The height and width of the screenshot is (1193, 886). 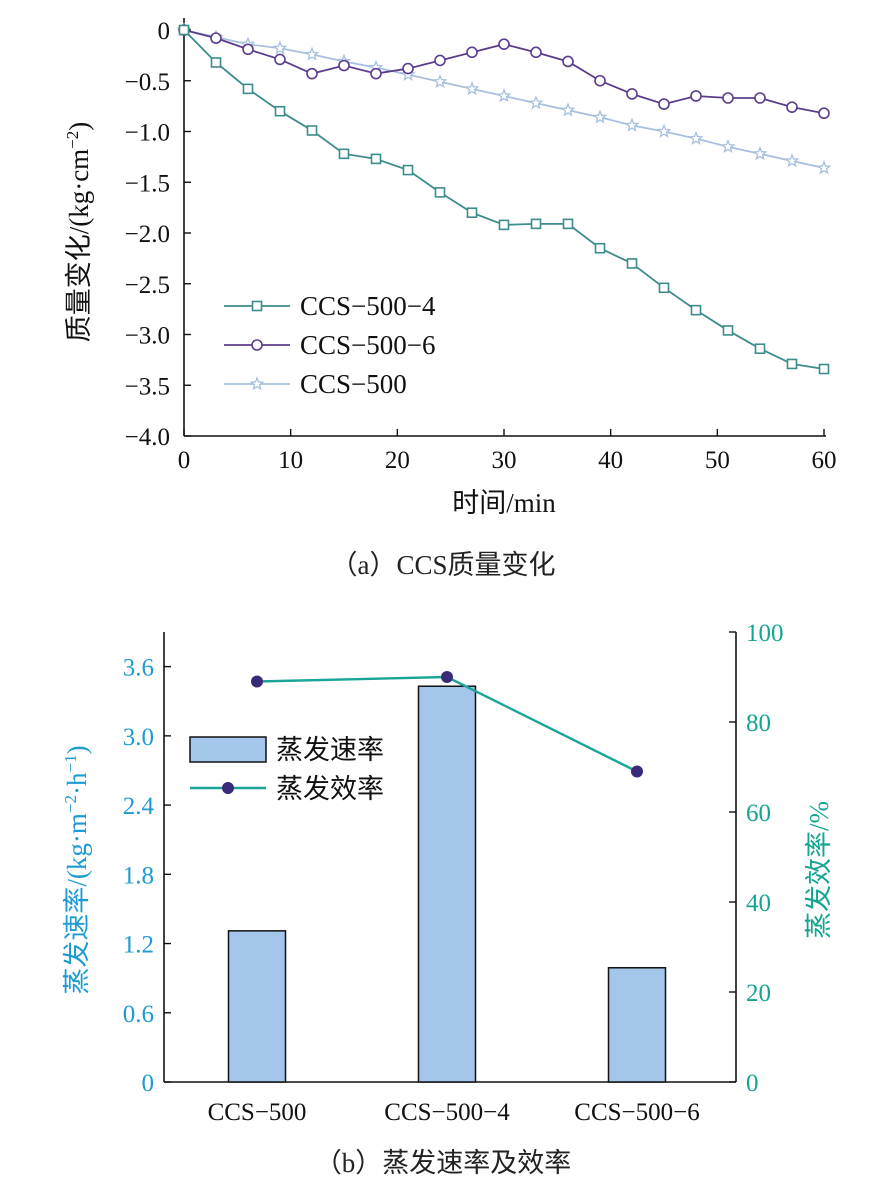 I want to click on chart-a-caption: （a）CCS质量变化, so click(x=442, y=565).